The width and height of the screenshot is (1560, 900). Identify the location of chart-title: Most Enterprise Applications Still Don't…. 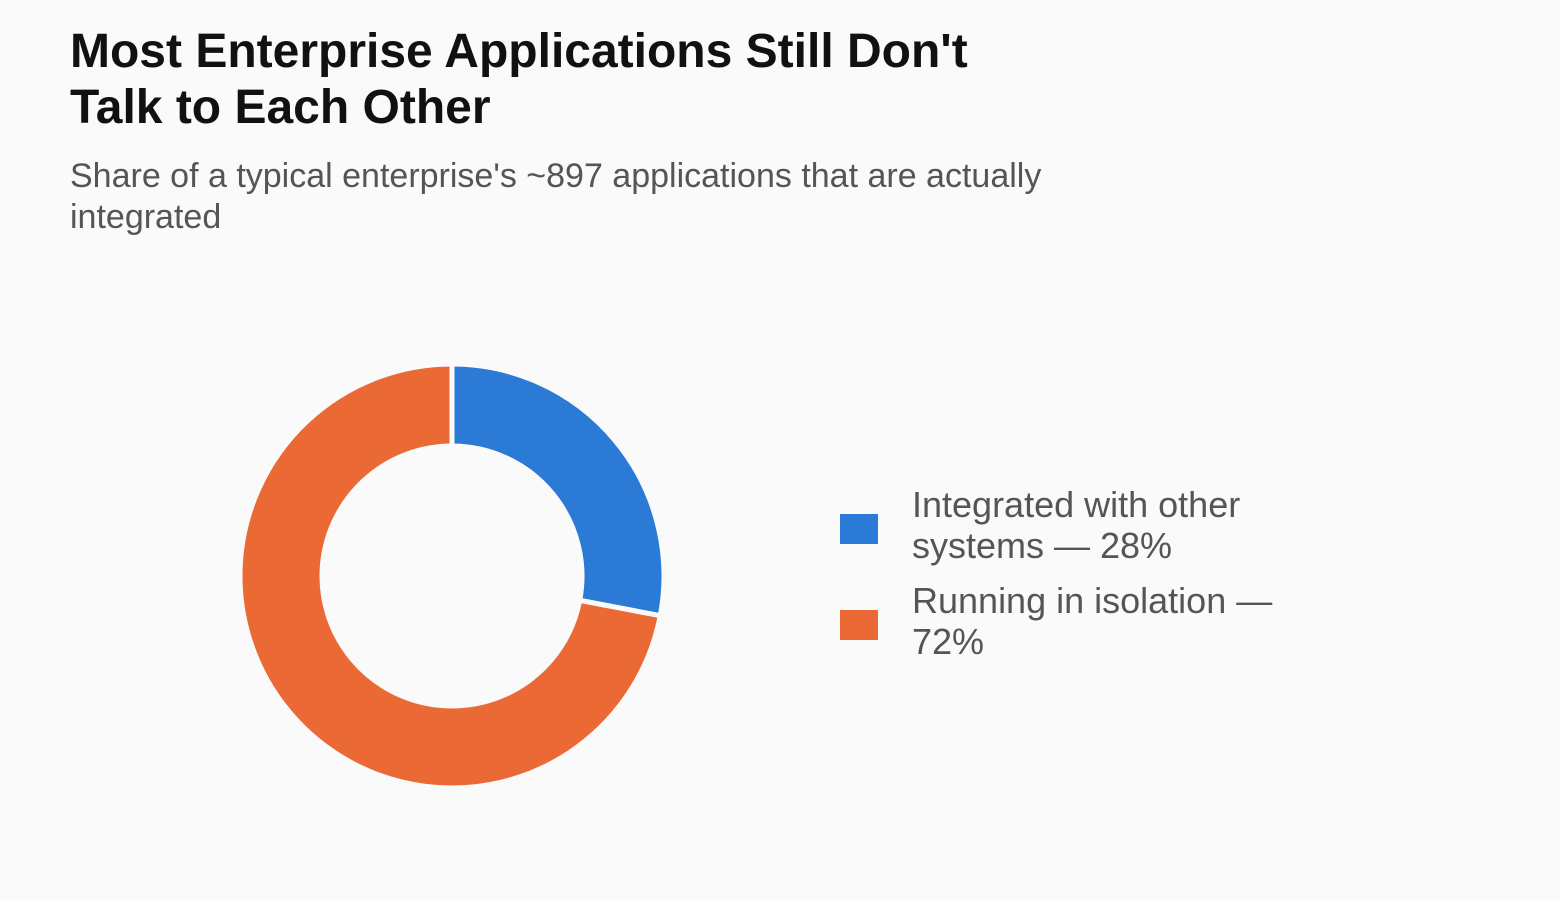
(519, 79).